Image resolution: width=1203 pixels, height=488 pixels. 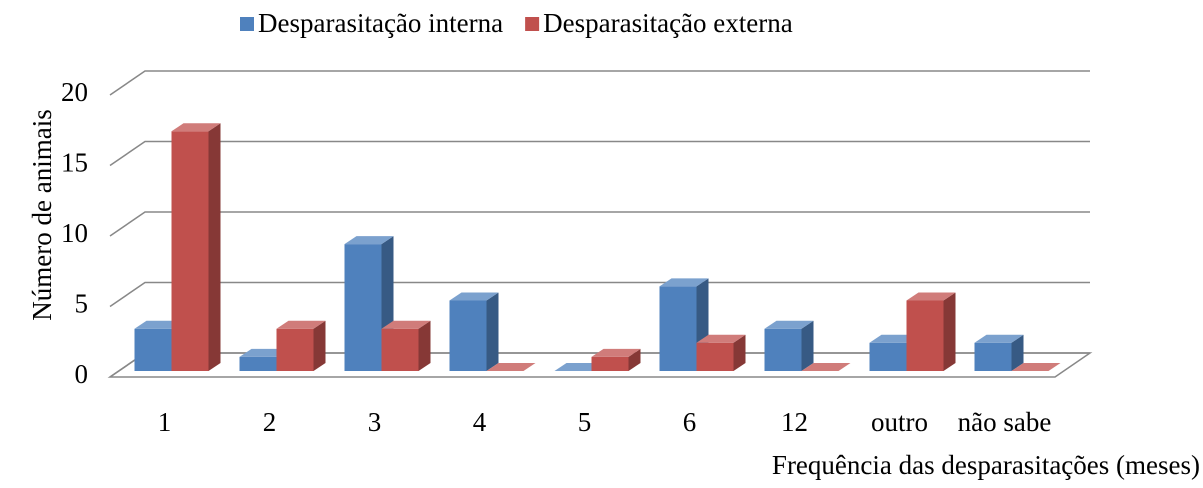 What do you see at coordinates (380, 23) in the screenshot?
I see `legend-label: Desparasitação interna` at bounding box center [380, 23].